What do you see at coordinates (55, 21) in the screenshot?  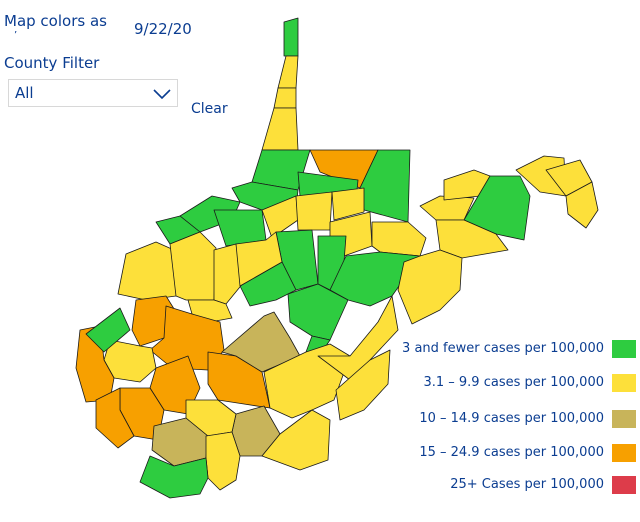 I see `map-title: Map colors as` at bounding box center [55, 21].